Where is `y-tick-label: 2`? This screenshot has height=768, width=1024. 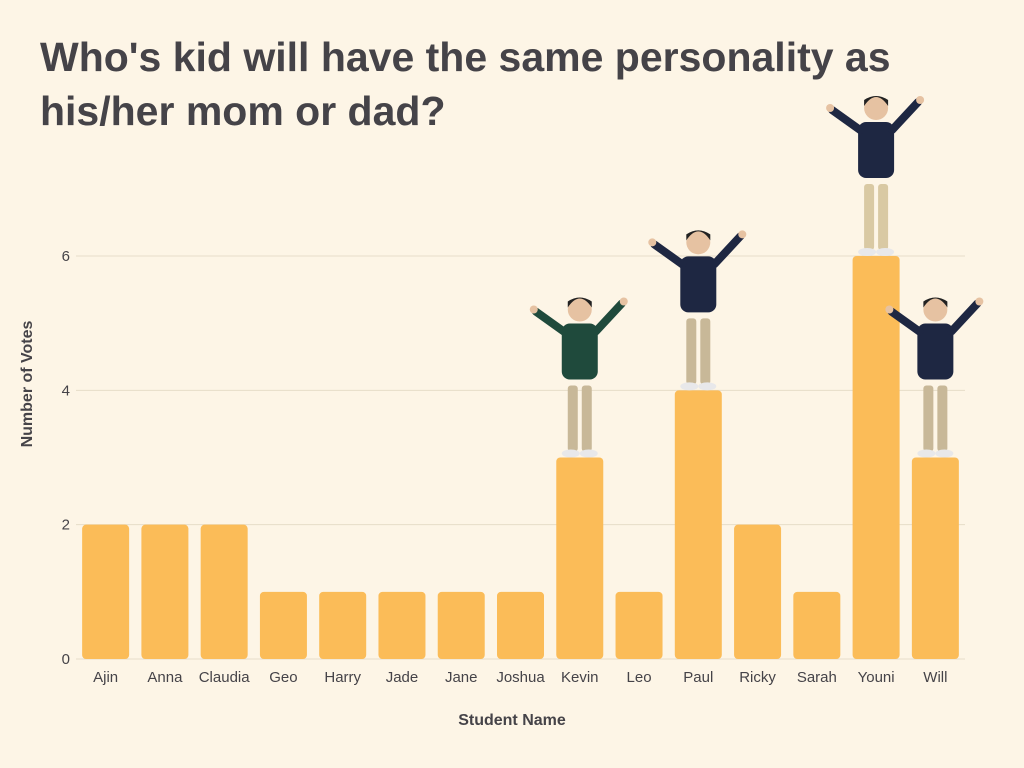
y-tick-label: 2 is located at coordinates (66, 525).